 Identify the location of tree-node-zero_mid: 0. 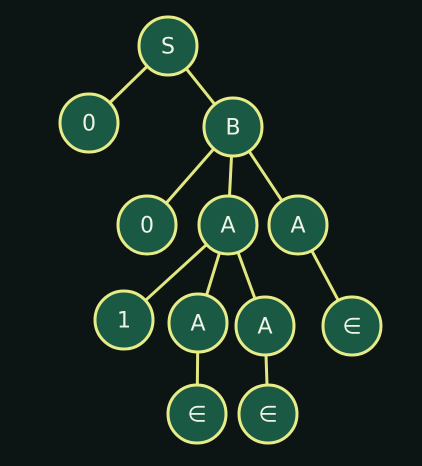
(147, 225).